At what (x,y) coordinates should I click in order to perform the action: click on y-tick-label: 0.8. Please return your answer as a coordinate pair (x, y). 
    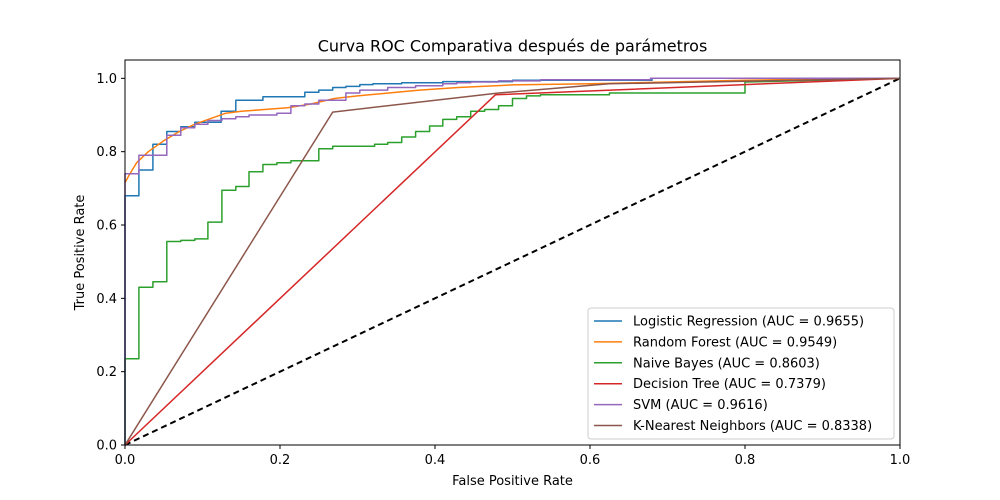
    Looking at the image, I should click on (106, 152).